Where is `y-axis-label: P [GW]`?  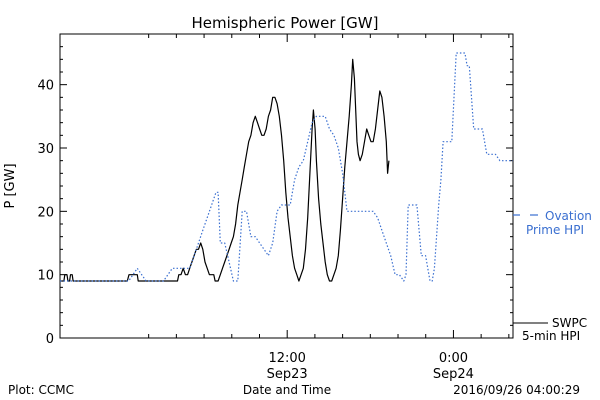 y-axis-label: P [GW] is located at coordinates (10, 185).